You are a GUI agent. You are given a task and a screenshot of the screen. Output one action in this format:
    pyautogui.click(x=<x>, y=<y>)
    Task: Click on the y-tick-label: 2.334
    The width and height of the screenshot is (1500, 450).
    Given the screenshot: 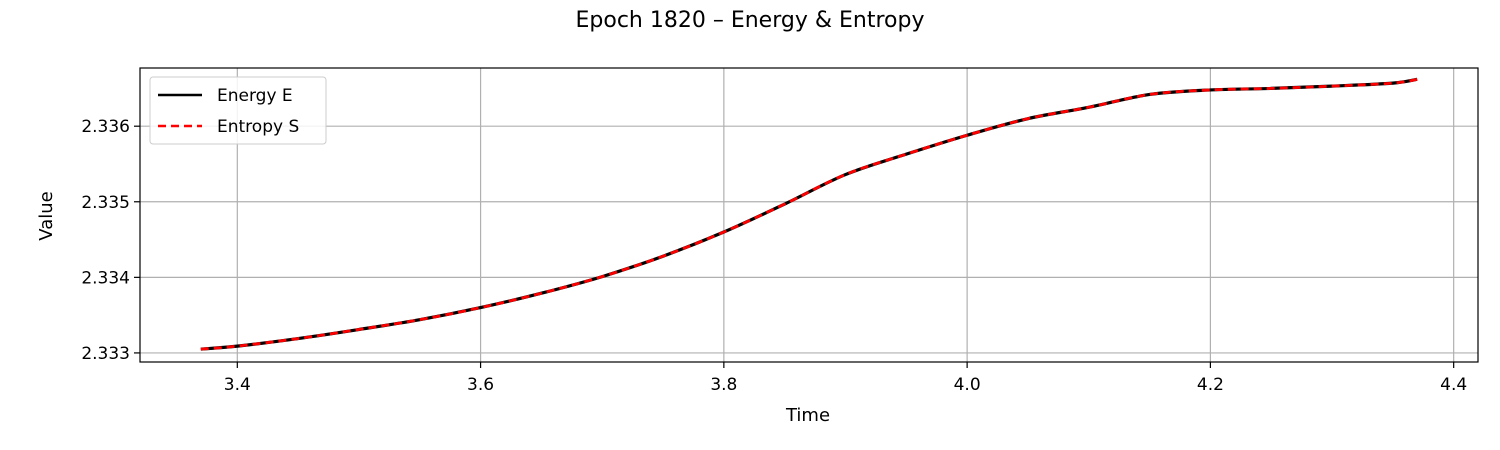 What is the action you would take?
    pyautogui.click(x=105, y=278)
    